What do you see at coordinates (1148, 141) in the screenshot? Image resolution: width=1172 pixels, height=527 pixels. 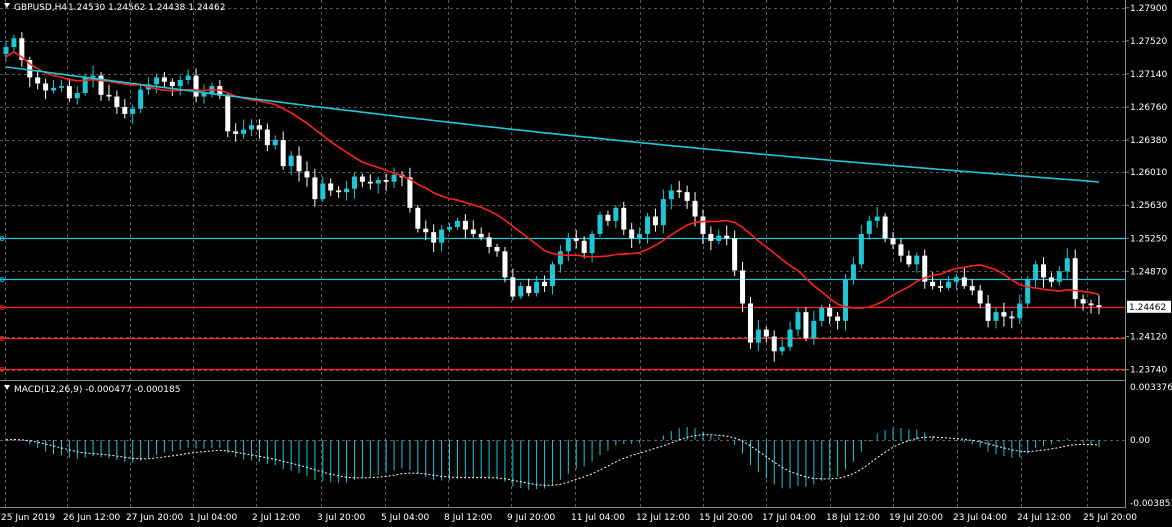 I see `price-tick-label: 1.26380` at bounding box center [1148, 141].